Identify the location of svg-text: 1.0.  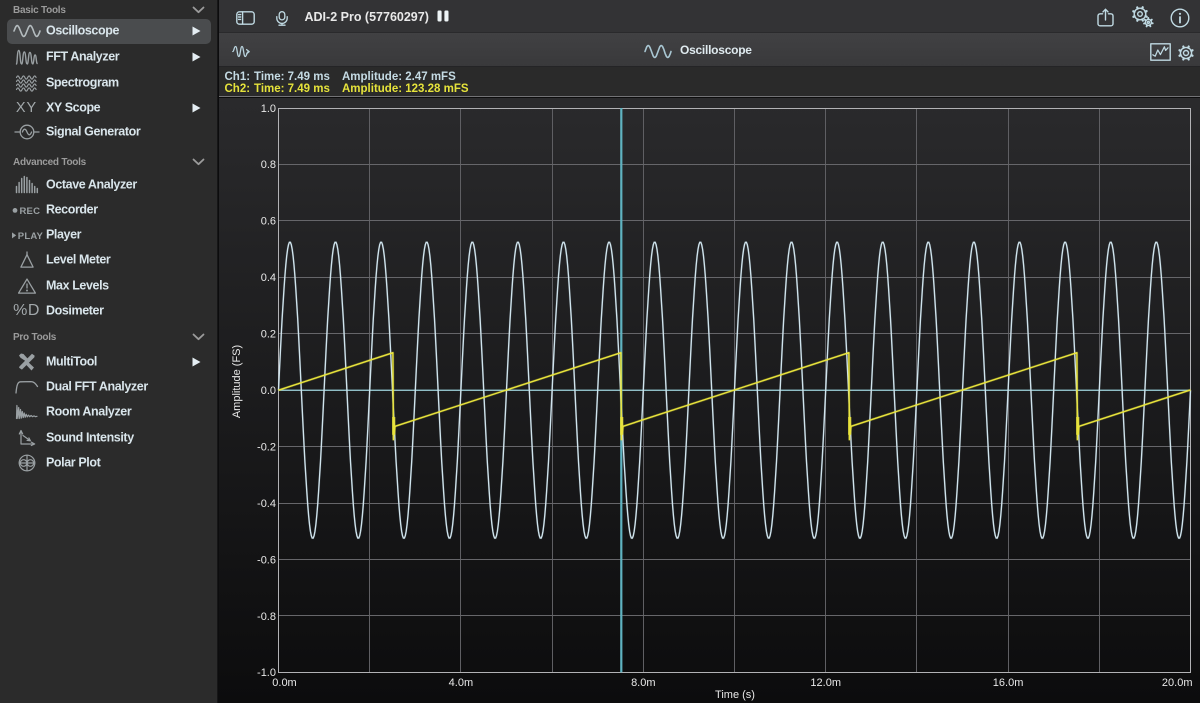
(268, 109).